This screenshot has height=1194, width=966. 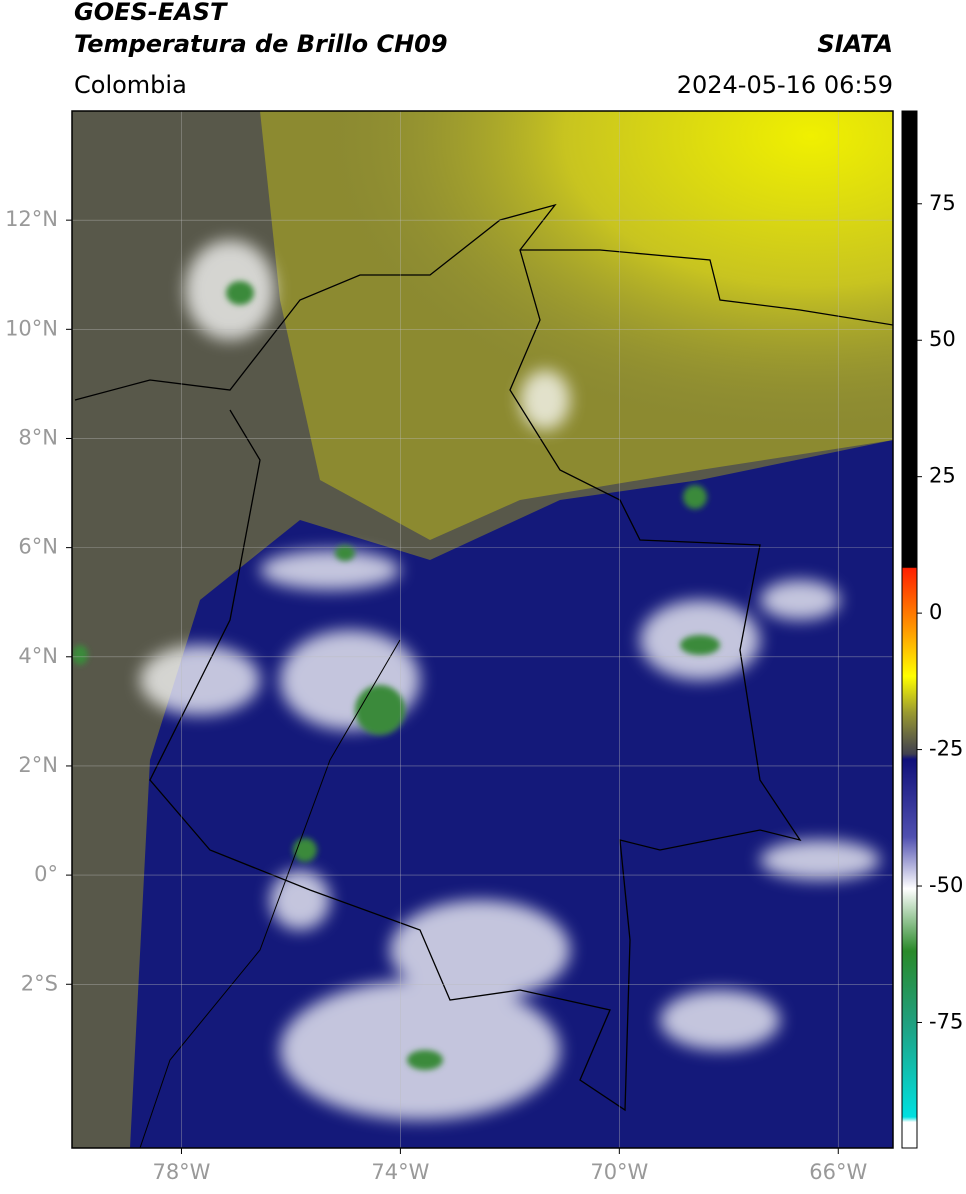 I want to click on colorbar-tick-label: 50, so click(x=942, y=339).